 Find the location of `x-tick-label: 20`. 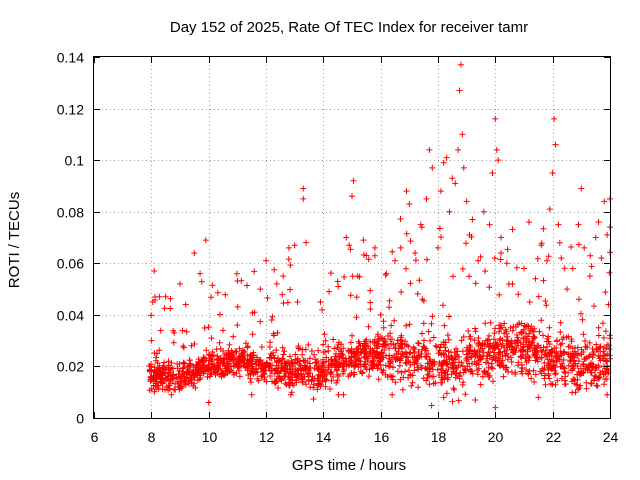

x-tick-label: 20 is located at coordinates (496, 437).